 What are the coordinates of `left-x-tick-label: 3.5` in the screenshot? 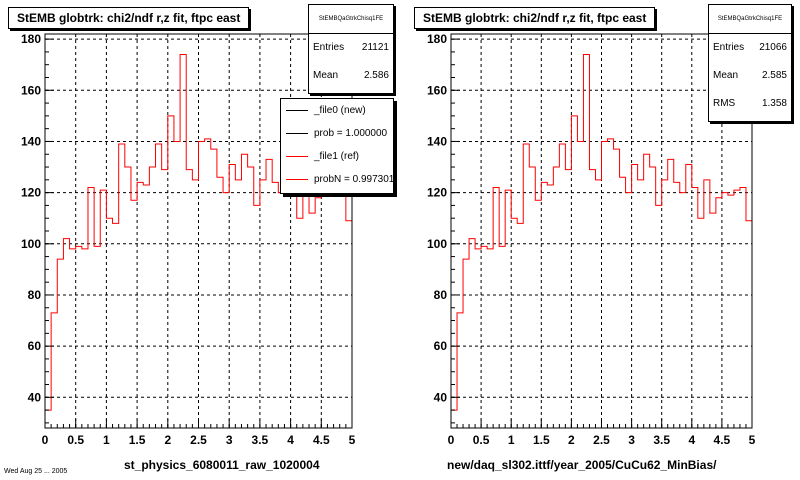 It's located at (260, 440).